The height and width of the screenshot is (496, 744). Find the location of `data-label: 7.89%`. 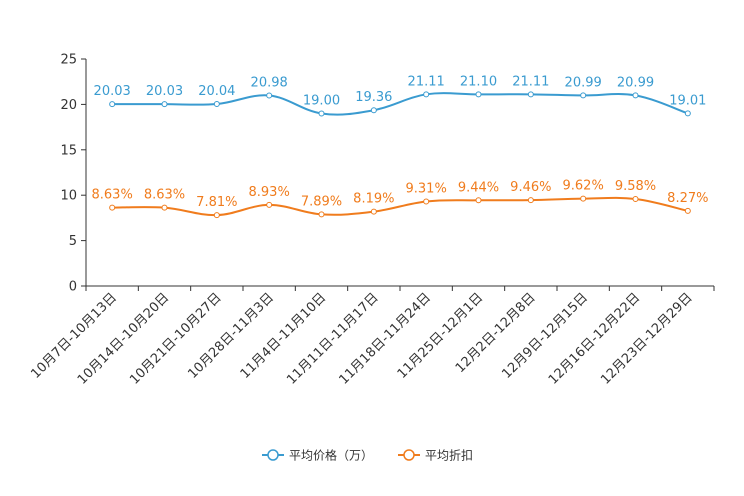

data-label: 7.89% is located at coordinates (321, 201).